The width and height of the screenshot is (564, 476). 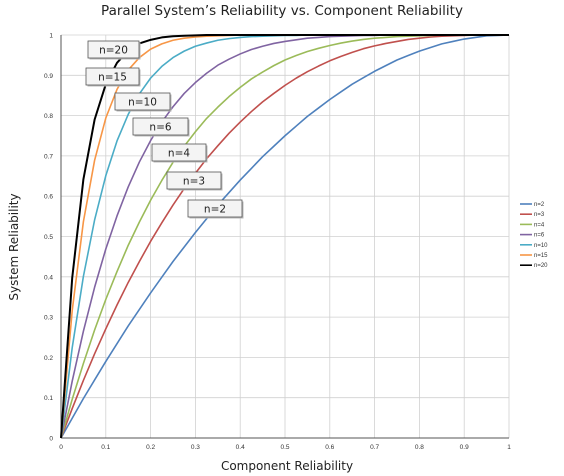 I want to click on x-tick-label: 0.5, so click(x=284, y=447).